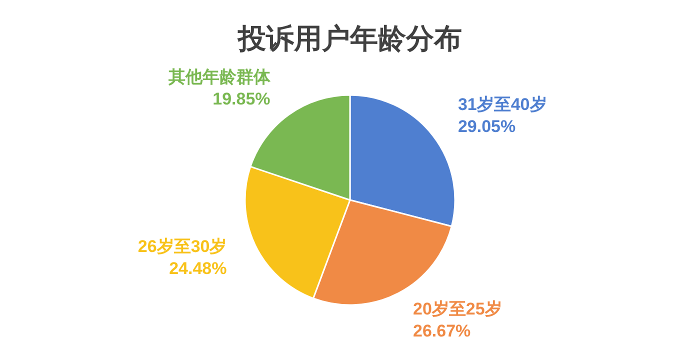 This screenshot has height=350, width=700. I want to click on data-label: 29.05%, so click(487, 126).